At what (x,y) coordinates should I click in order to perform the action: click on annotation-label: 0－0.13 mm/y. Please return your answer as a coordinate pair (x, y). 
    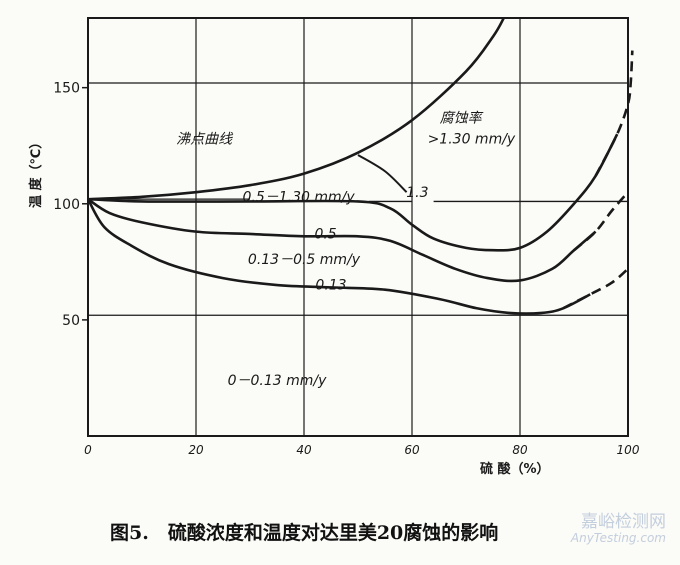
    Looking at the image, I should click on (278, 381).